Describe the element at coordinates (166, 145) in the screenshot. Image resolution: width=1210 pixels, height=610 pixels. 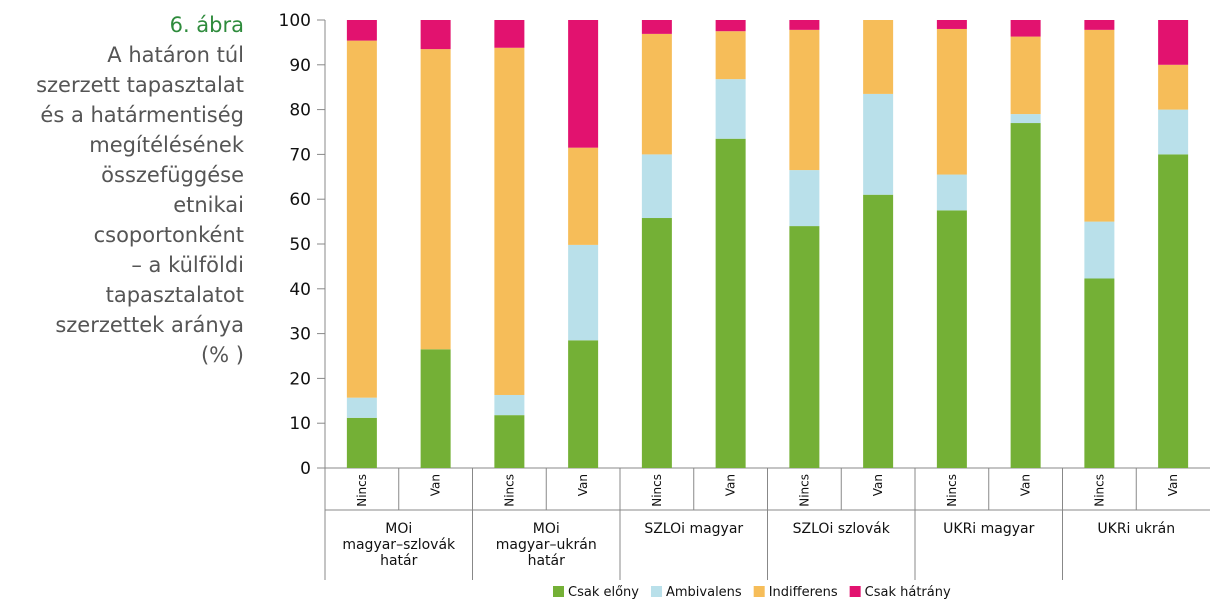
I see `figure-title-line: megítélésének` at that location.